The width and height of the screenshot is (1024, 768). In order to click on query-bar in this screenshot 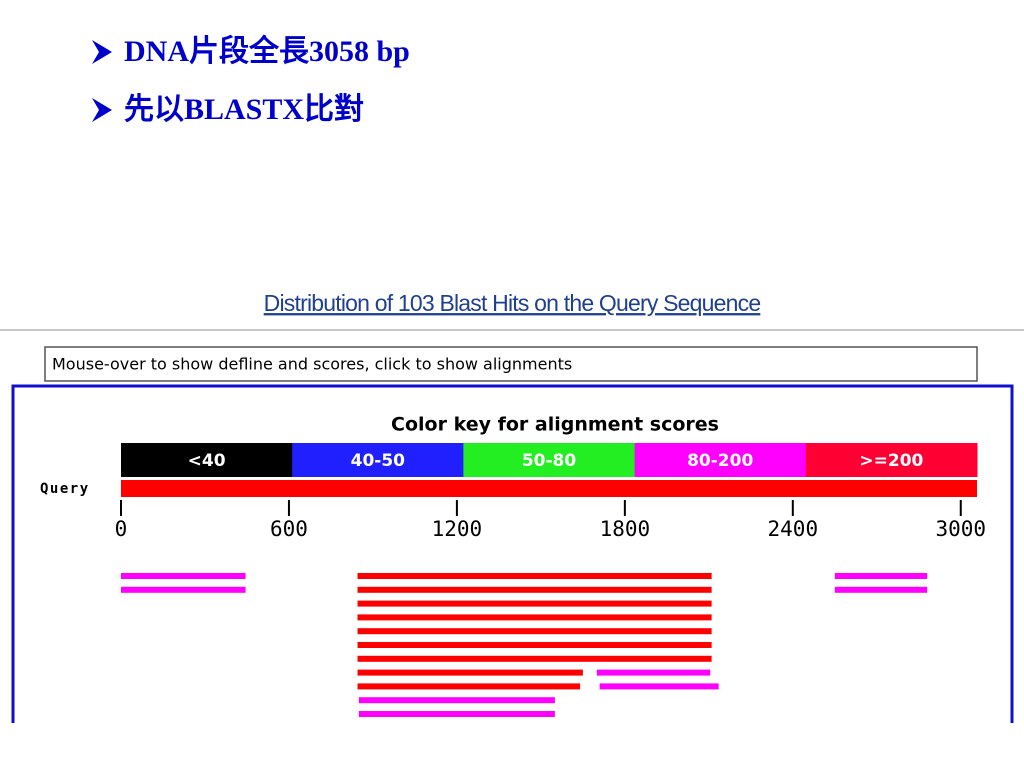, I will do `click(549, 488)`.